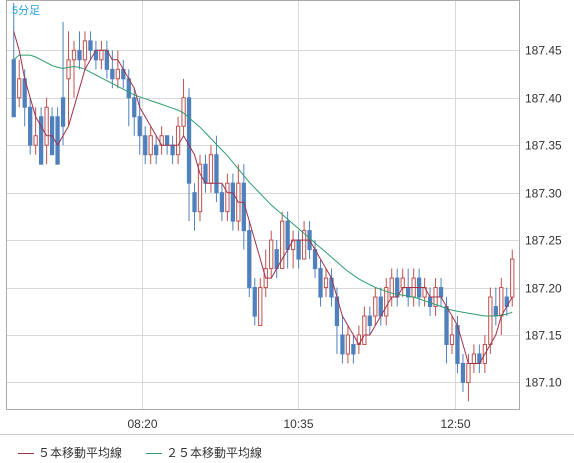 This screenshot has height=463, width=574. I want to click on legend: ５本移動平均線 ２５本移動平均線, so click(287, 448).